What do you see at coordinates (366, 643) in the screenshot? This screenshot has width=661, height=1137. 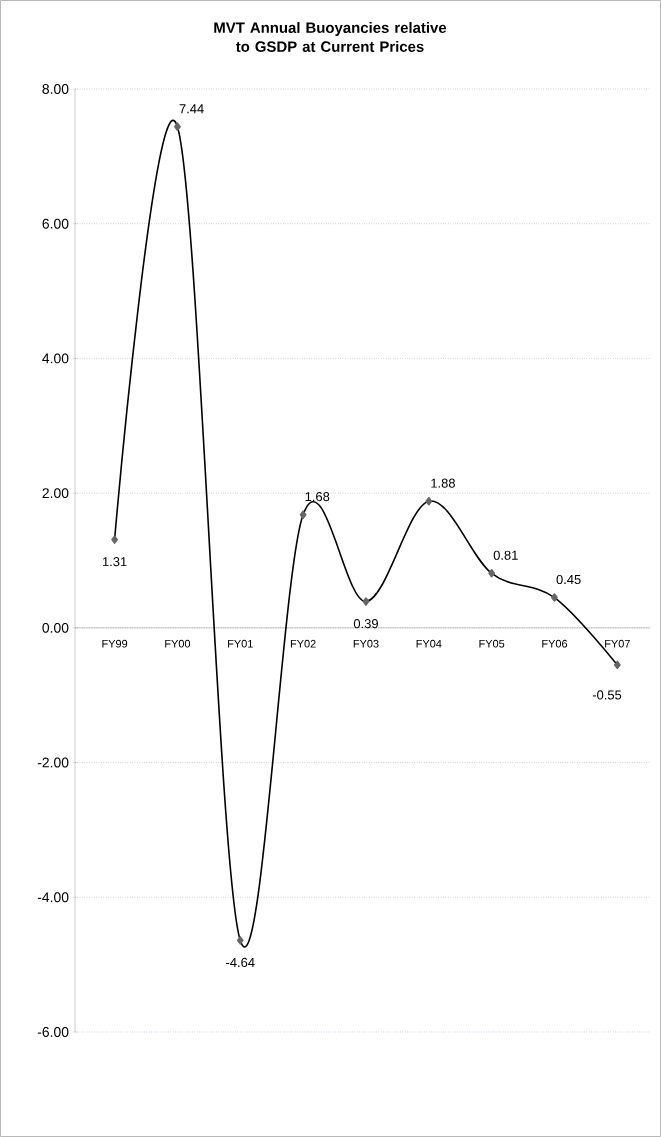 I see `x-tick-label: FY03` at bounding box center [366, 643].